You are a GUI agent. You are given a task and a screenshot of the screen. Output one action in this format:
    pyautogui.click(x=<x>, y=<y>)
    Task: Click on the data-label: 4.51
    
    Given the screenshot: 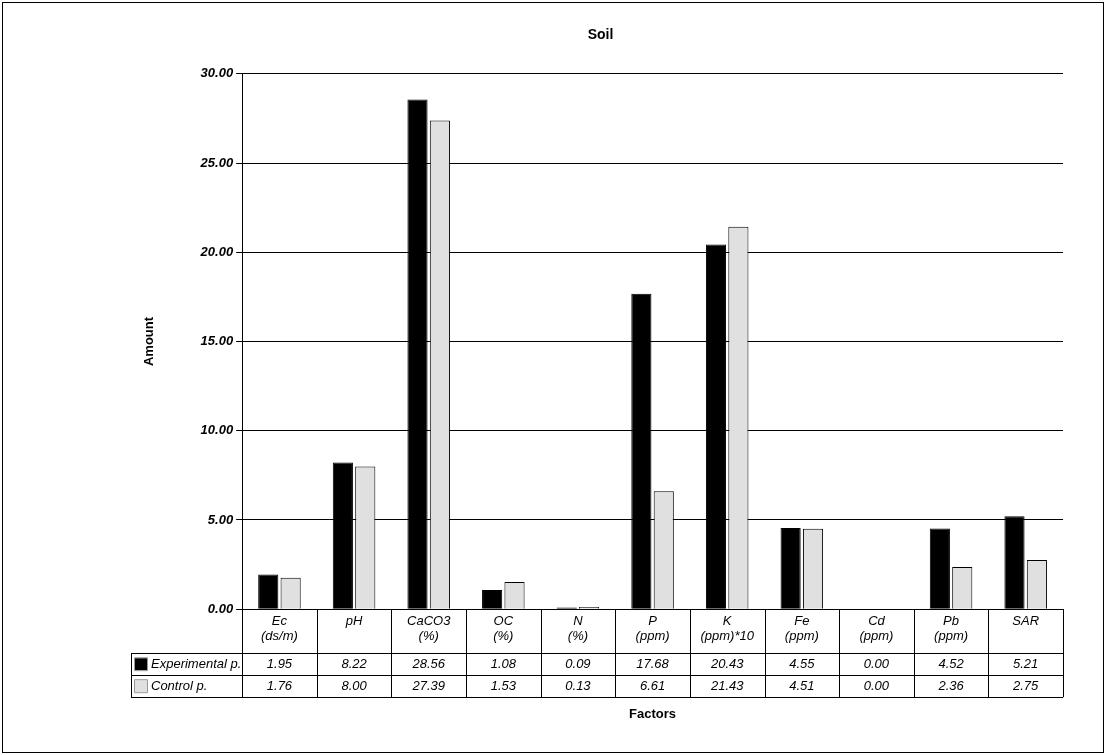 What is the action you would take?
    pyautogui.click(x=802, y=685)
    